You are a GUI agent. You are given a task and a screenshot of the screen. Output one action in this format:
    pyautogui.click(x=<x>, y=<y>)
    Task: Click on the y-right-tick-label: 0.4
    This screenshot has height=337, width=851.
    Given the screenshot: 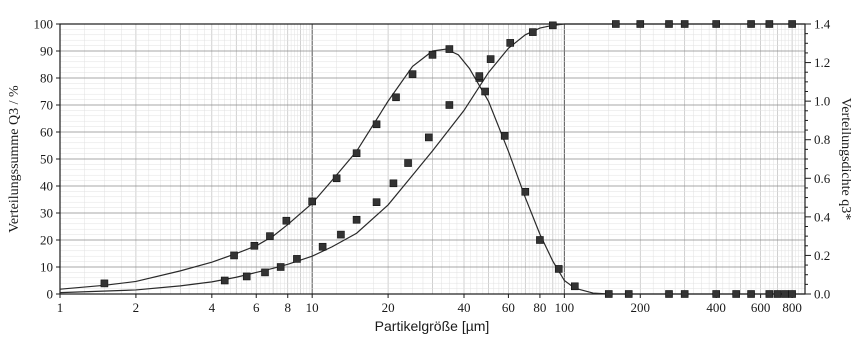 What is the action you would take?
    pyautogui.click(x=822, y=216)
    